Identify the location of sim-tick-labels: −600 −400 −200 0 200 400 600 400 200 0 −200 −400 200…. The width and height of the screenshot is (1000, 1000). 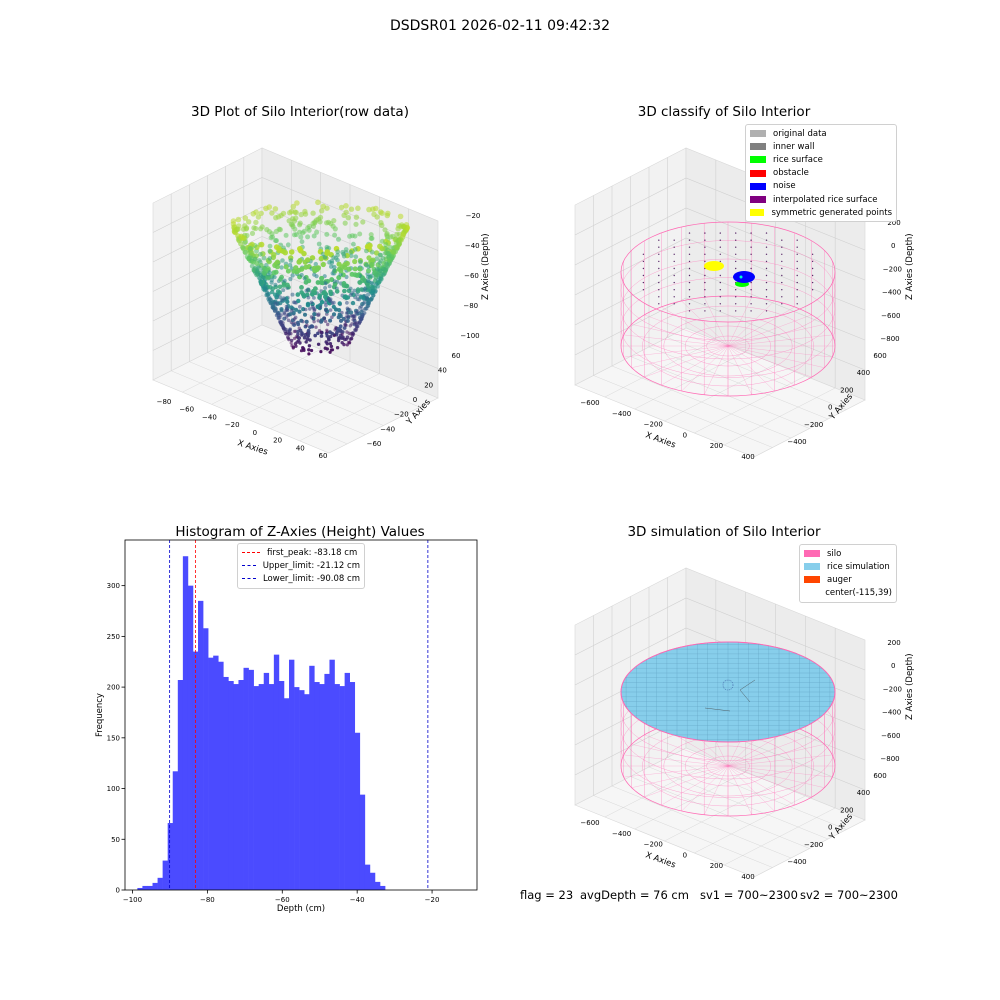
(741, 759).